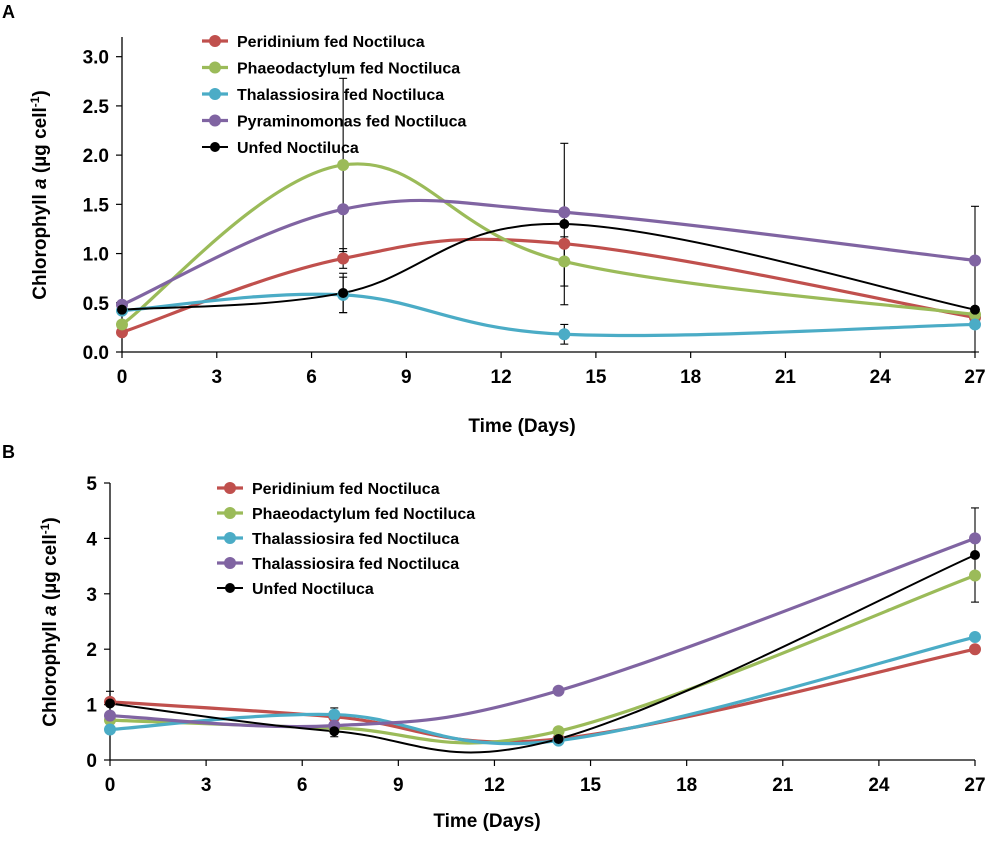 Image resolution: width=1000 pixels, height=843 pixels. What do you see at coordinates (686, 785) in the screenshot?
I see `x-tick-label: 18` at bounding box center [686, 785].